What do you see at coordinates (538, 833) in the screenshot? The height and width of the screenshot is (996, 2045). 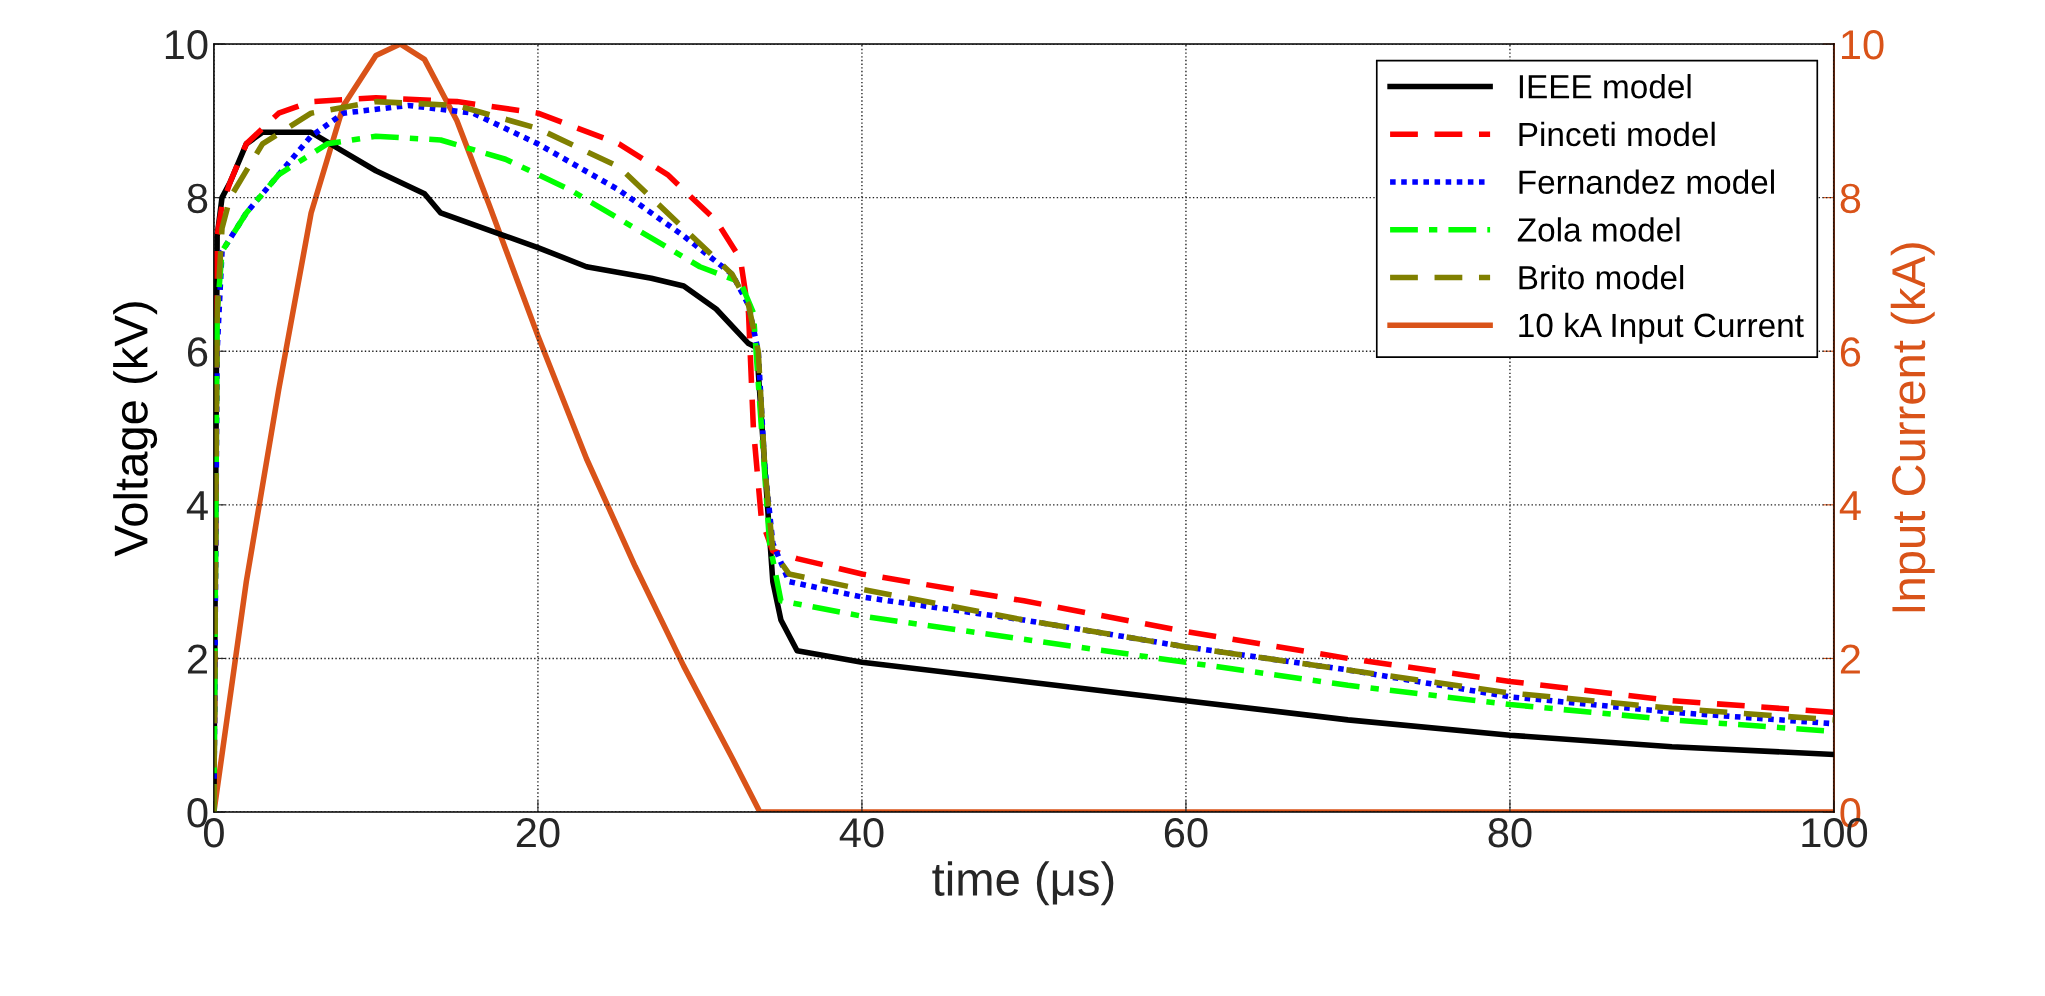 I see `x-tick-label: 20` at bounding box center [538, 833].